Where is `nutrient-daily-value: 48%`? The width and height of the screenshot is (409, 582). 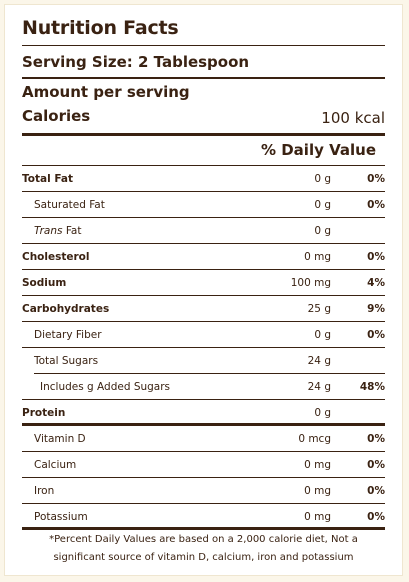
nutrient-daily-value: 48% is located at coordinates (372, 387).